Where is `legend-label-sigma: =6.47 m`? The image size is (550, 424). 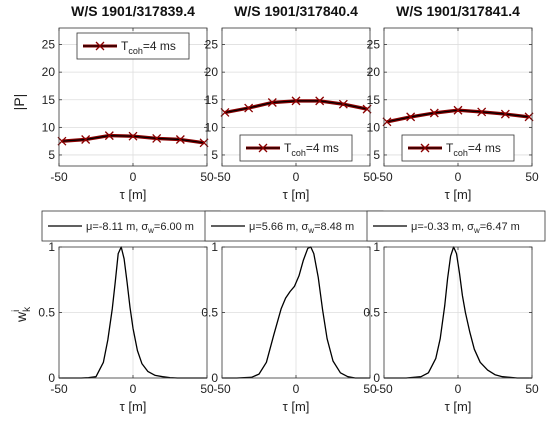
legend-label-sigma: =6.47 m is located at coordinates (500, 227).